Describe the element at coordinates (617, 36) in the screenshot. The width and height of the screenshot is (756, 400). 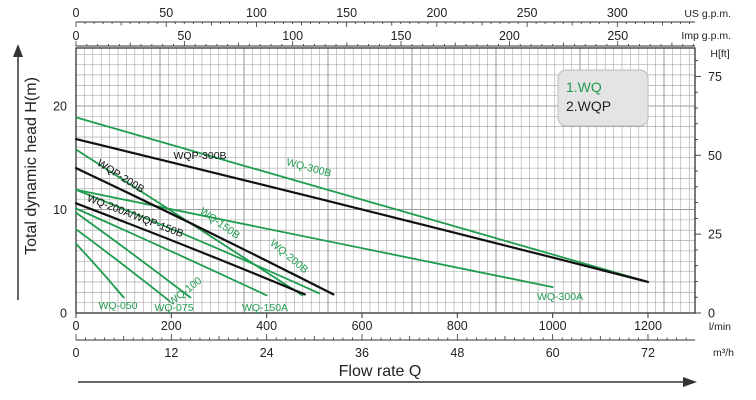
I see `x-tick-label-imp-gpm: 250` at that location.